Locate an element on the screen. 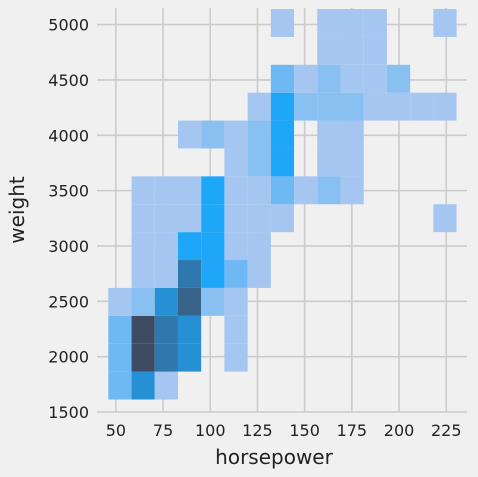  x-tick-label: 50 is located at coordinates (116, 430).